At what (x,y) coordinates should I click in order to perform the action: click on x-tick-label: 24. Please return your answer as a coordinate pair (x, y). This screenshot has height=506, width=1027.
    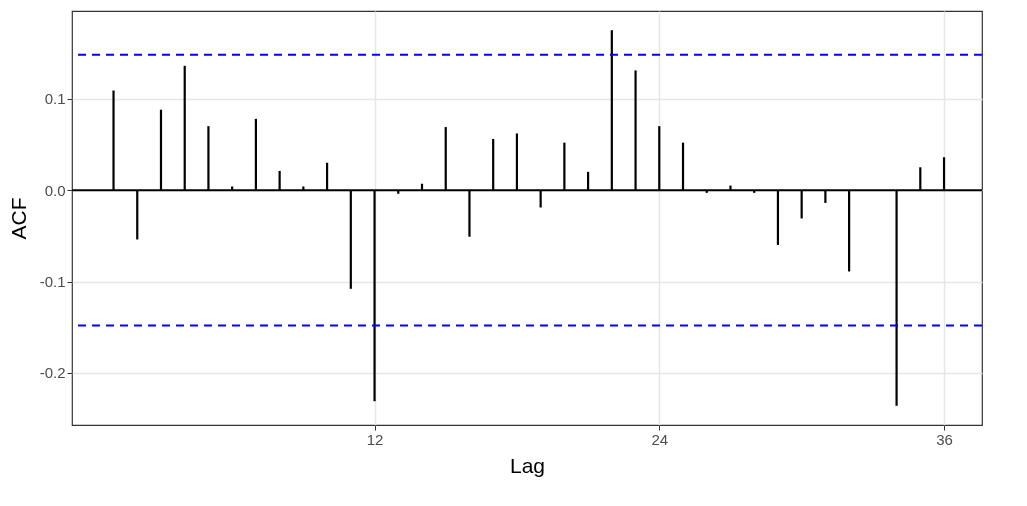
    Looking at the image, I should click on (660, 439).